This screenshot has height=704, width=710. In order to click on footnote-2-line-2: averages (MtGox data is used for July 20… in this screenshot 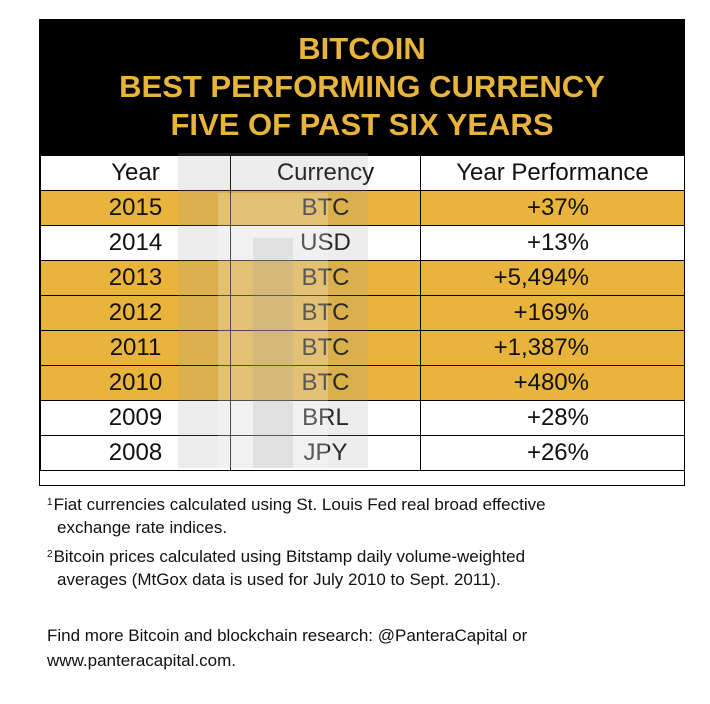, I will do `click(279, 579)`.